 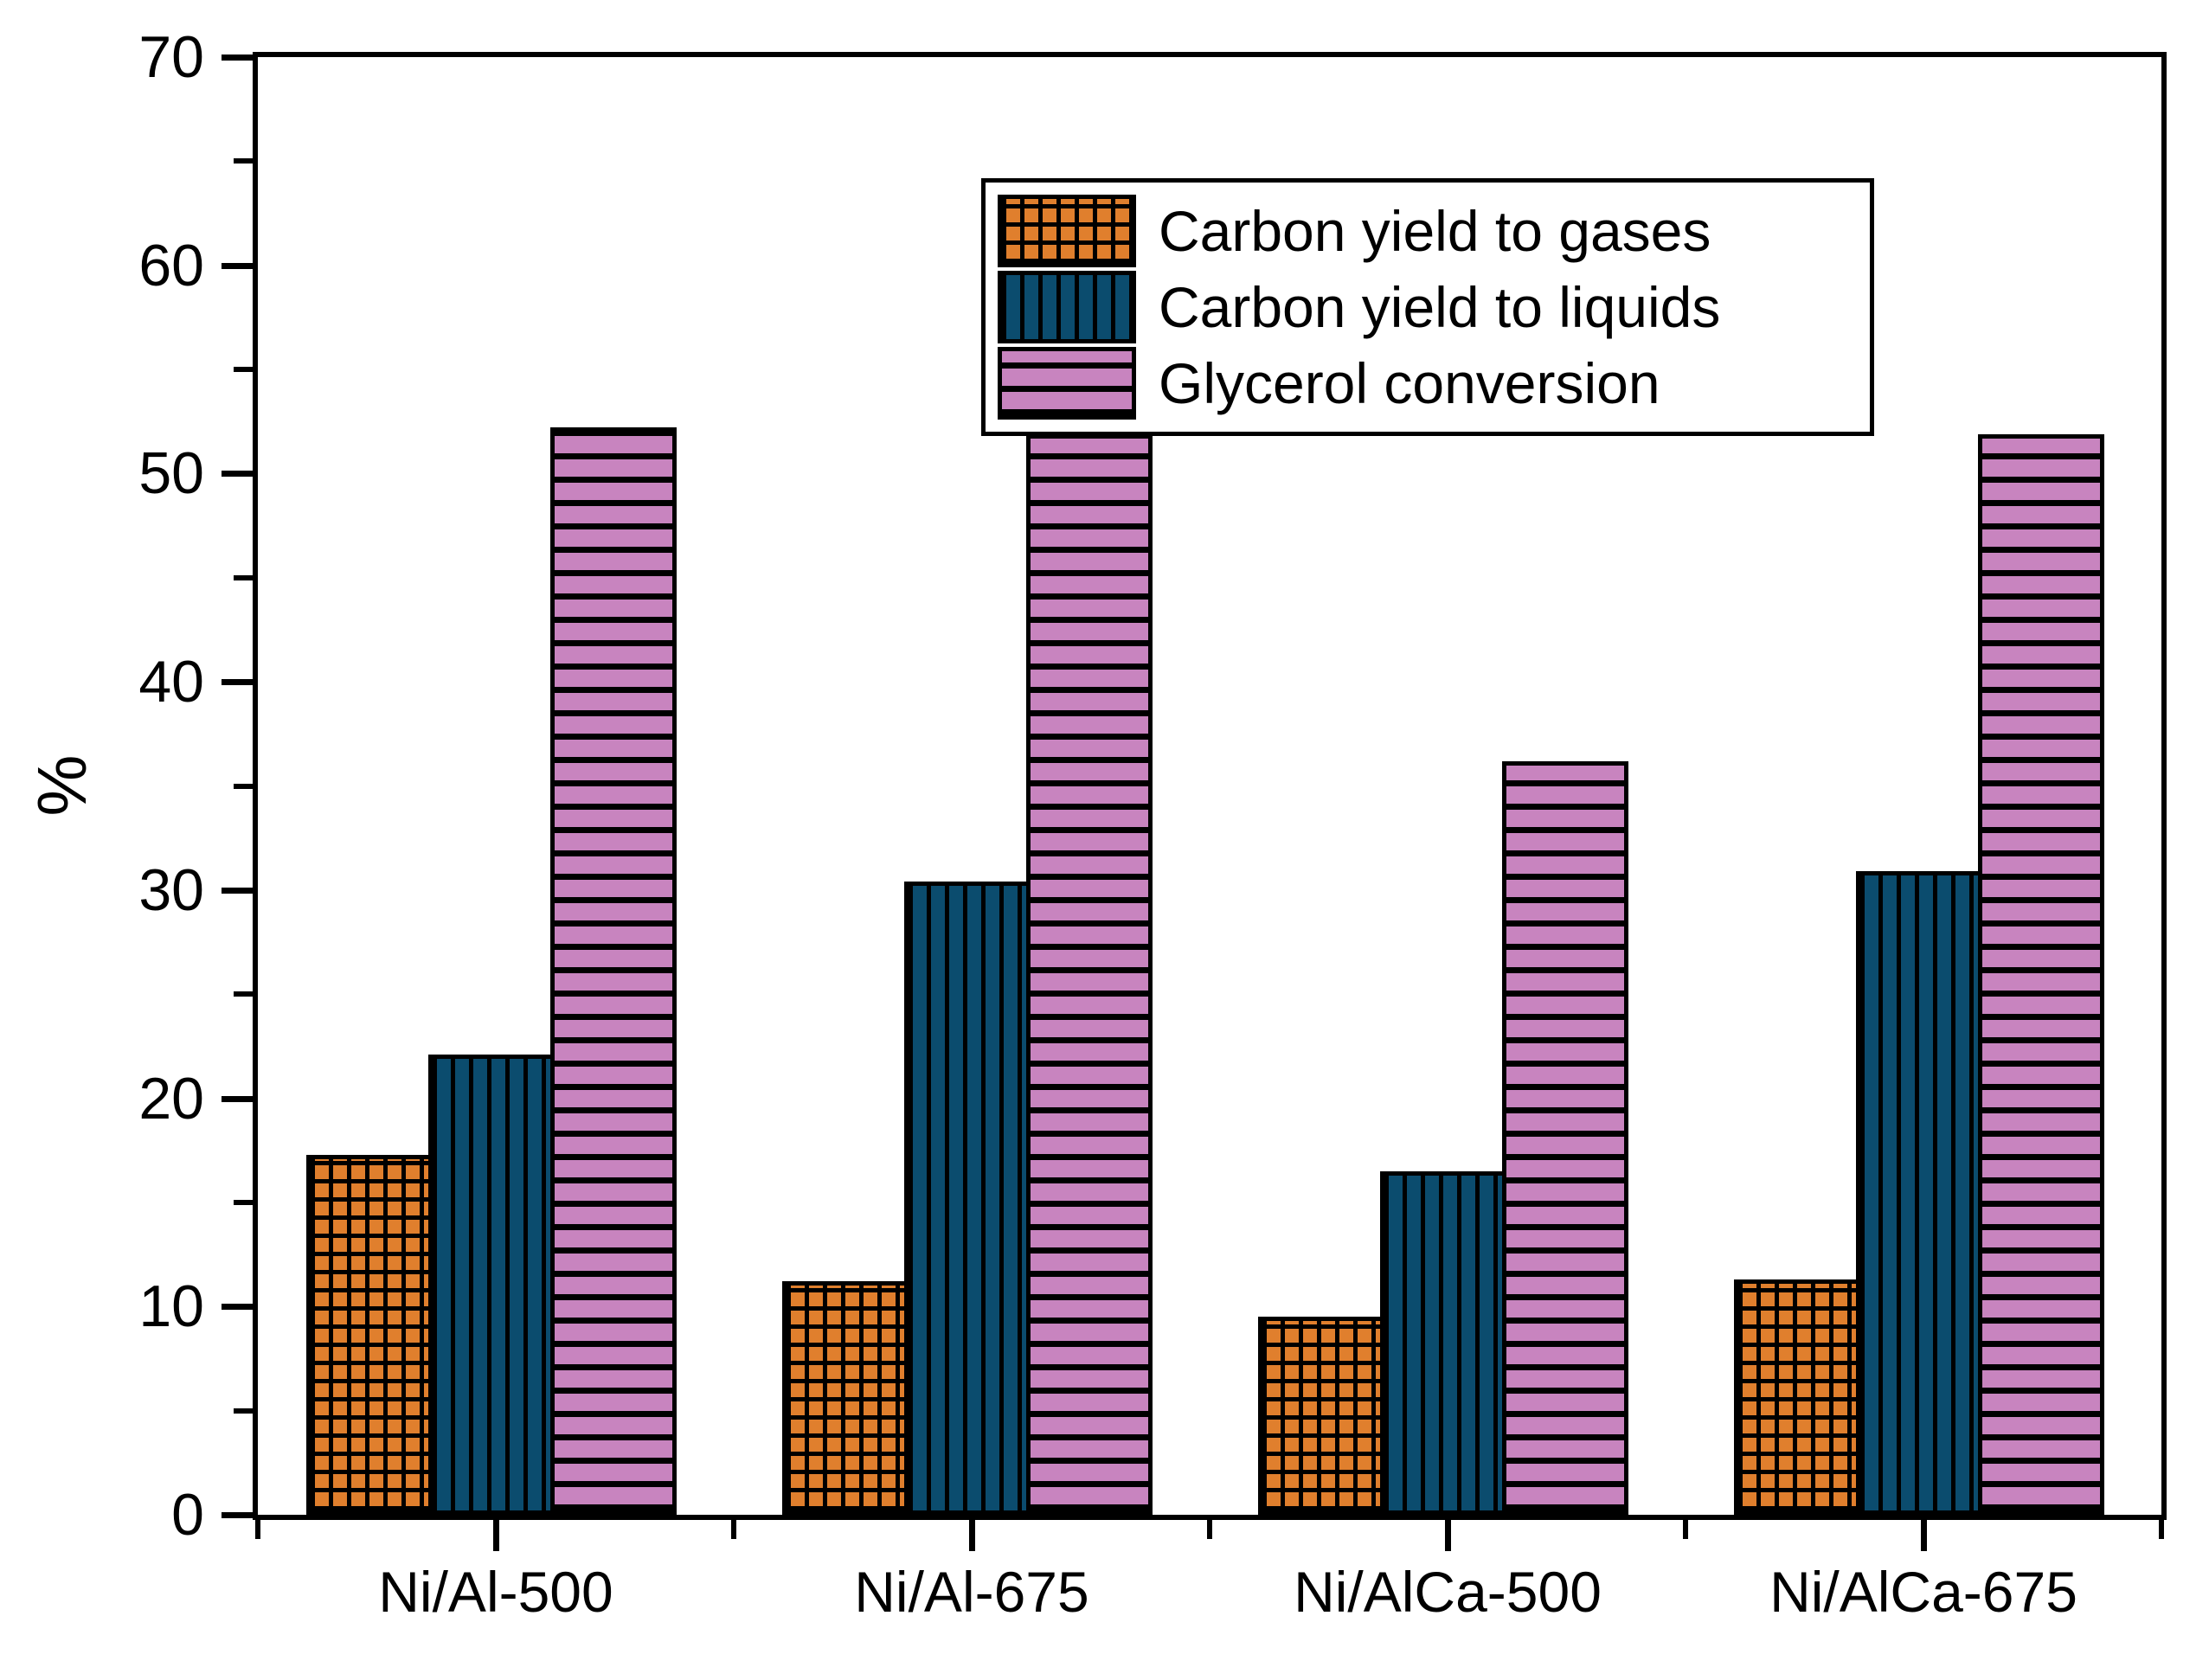 What do you see at coordinates (171, 682) in the screenshot?
I see `y-tick-label: 40` at bounding box center [171, 682].